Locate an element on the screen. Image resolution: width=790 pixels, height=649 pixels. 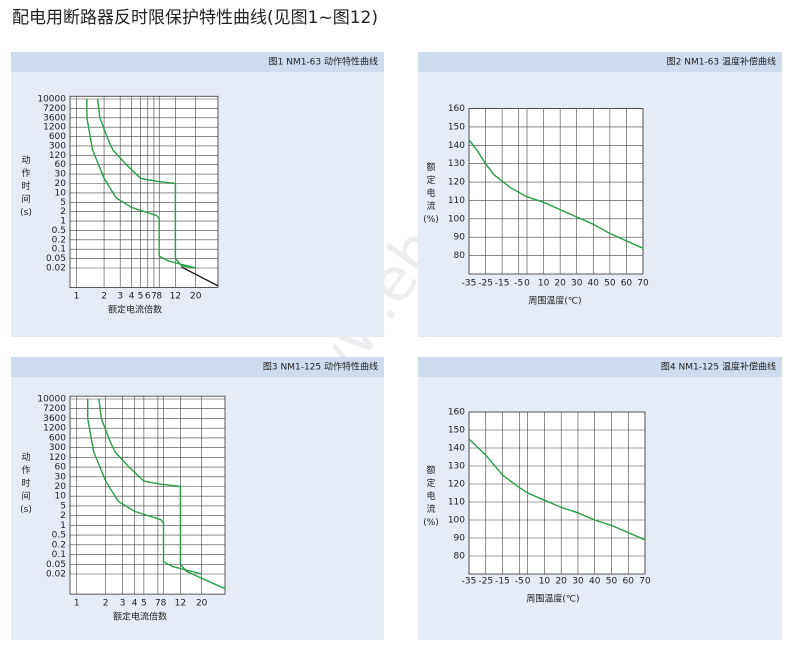
y-tick-label: 30 is located at coordinates (61, 175).